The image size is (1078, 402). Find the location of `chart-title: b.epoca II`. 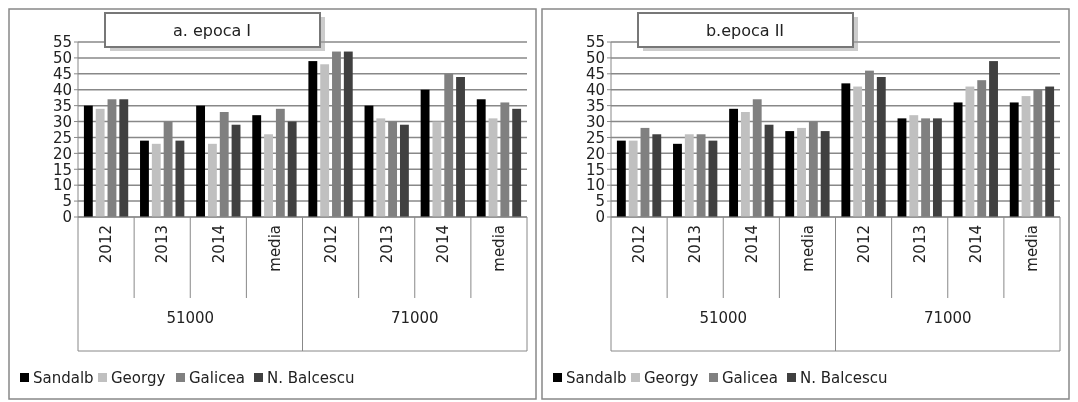

chart-title: b.epoca II is located at coordinates (745, 30).